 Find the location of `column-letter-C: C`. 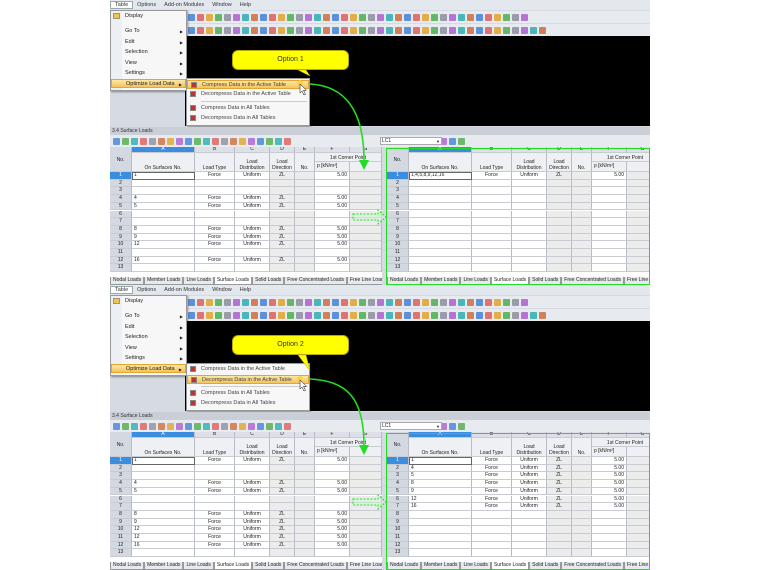

column-letter-C: C is located at coordinates (529, 150).